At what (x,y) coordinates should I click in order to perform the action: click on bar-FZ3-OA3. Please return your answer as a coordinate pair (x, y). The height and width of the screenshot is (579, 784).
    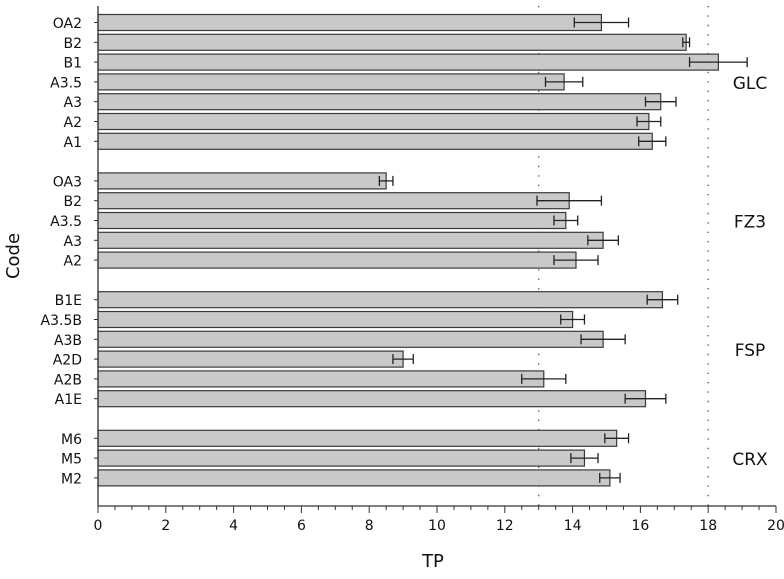
    Looking at the image, I should click on (242, 181).